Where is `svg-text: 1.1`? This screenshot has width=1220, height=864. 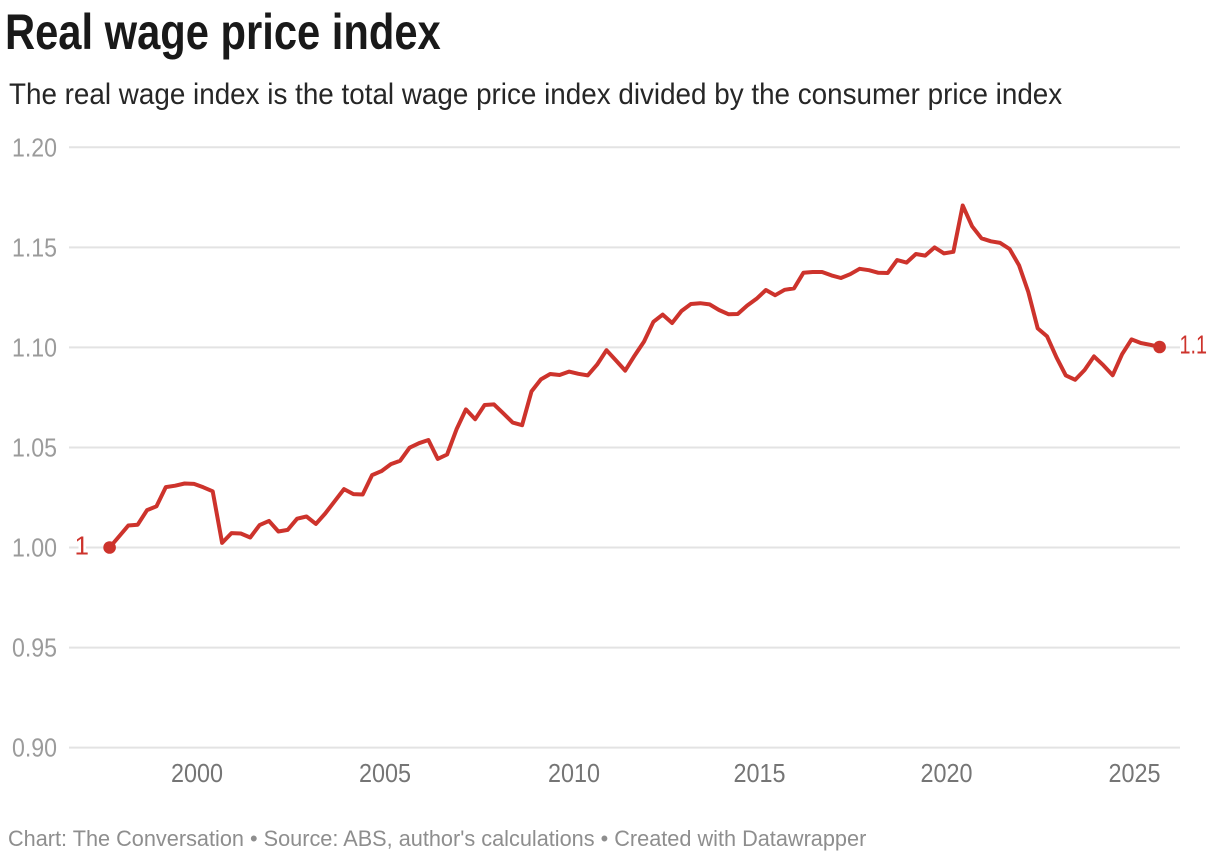
svg-text: 1.1 is located at coordinates (1194, 344).